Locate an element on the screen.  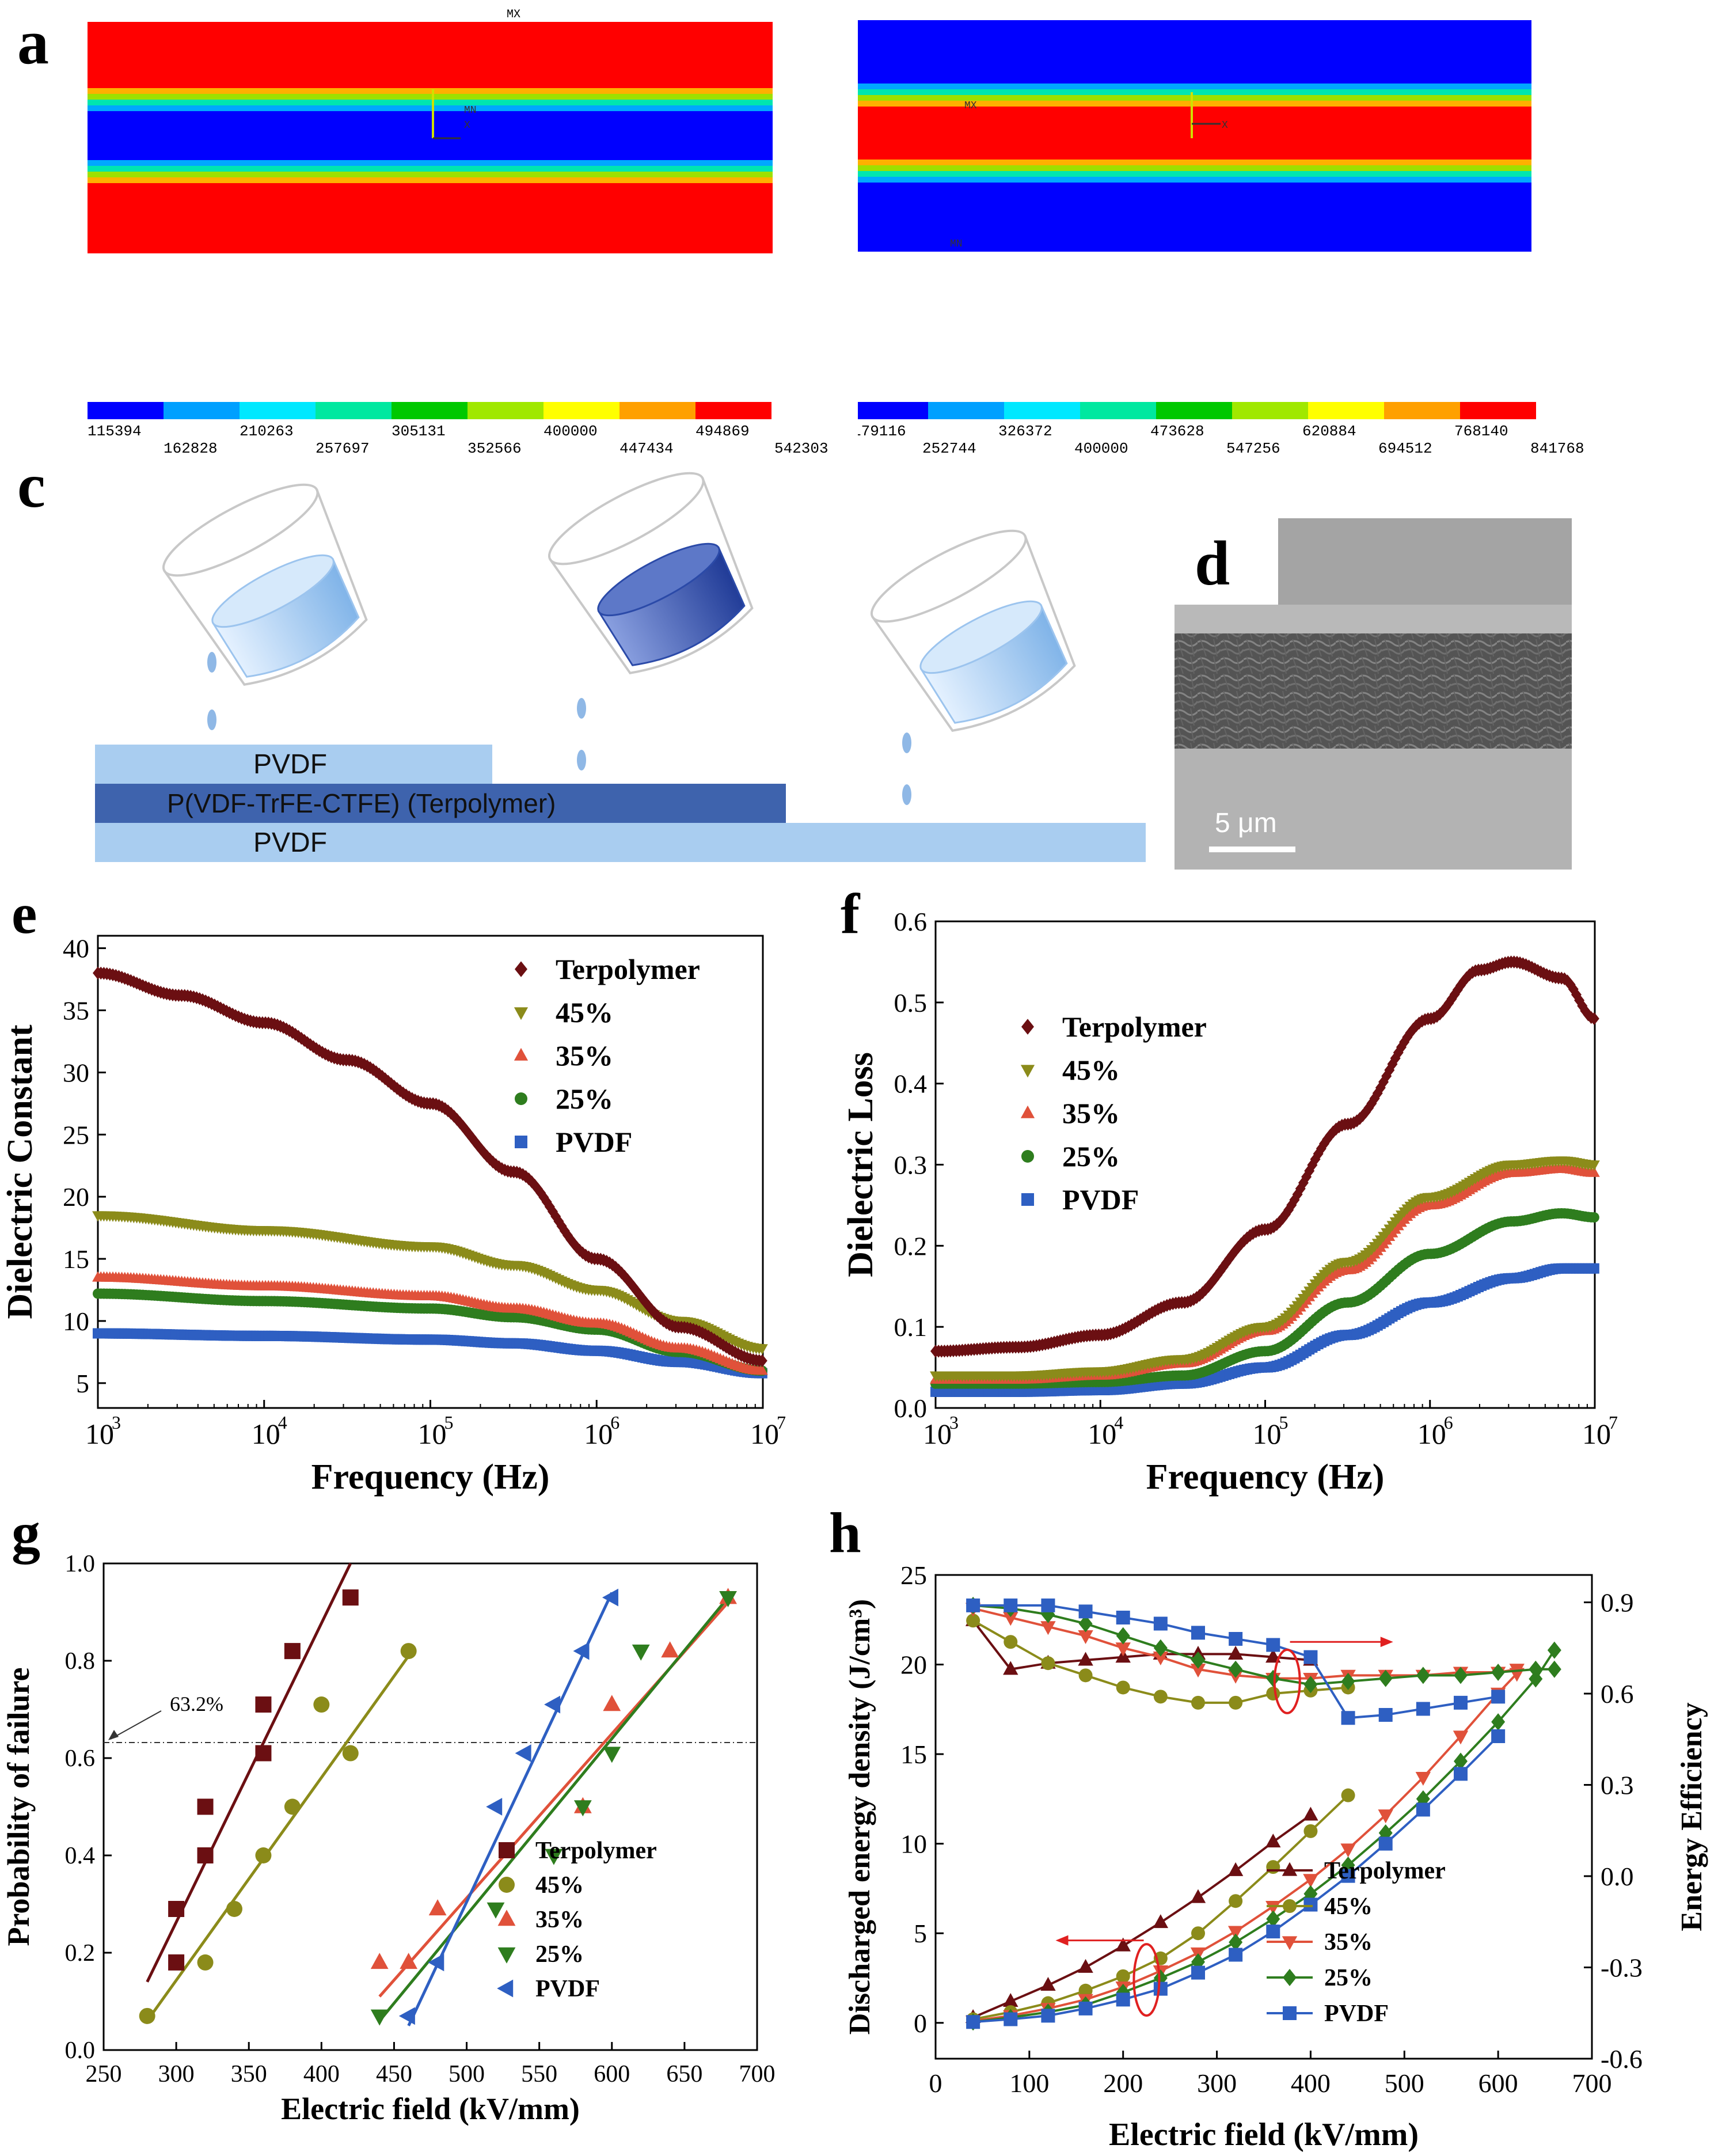
legend-label-h-pvdf: PVDF is located at coordinates (1356, 2014).